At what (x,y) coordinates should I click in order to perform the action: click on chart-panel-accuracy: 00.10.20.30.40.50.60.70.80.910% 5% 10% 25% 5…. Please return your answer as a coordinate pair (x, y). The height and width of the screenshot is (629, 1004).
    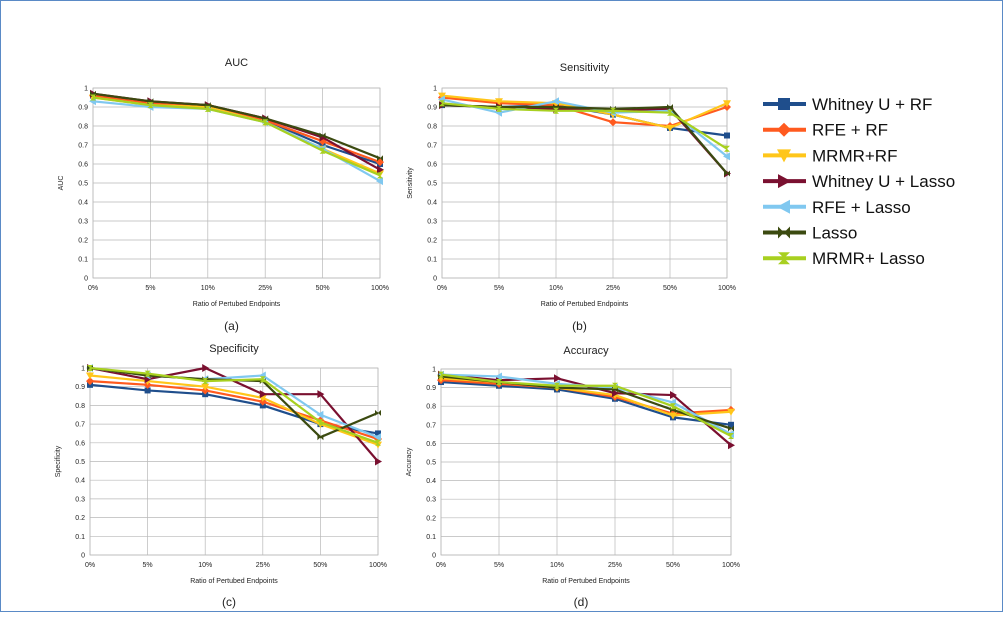
    Looking at the image, I should click on (573, 477).